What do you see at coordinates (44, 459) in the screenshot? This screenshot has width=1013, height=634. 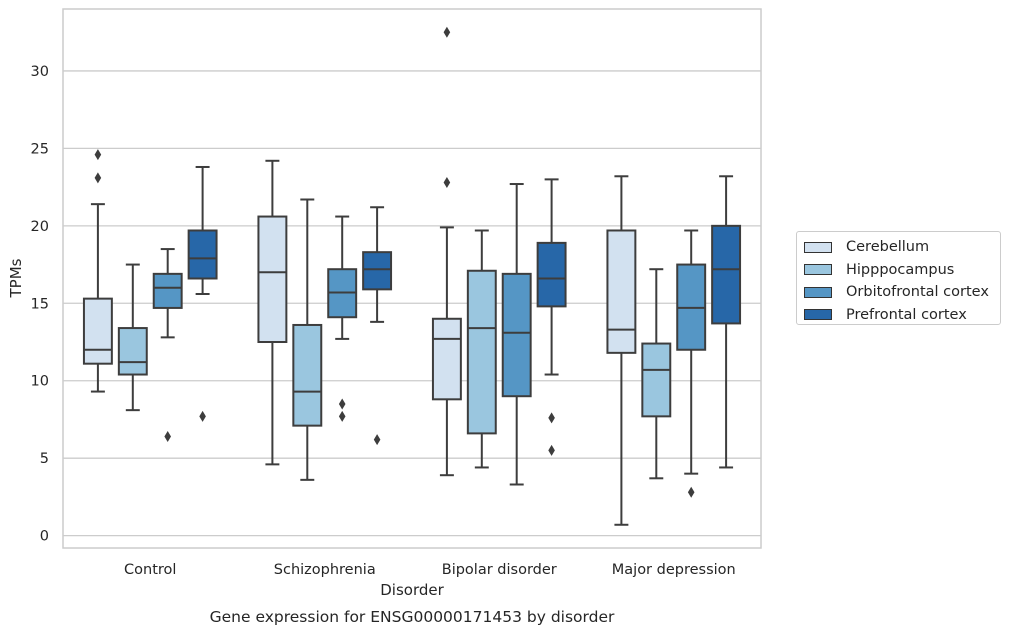 I see `y-tick-label: 5` at bounding box center [44, 459].